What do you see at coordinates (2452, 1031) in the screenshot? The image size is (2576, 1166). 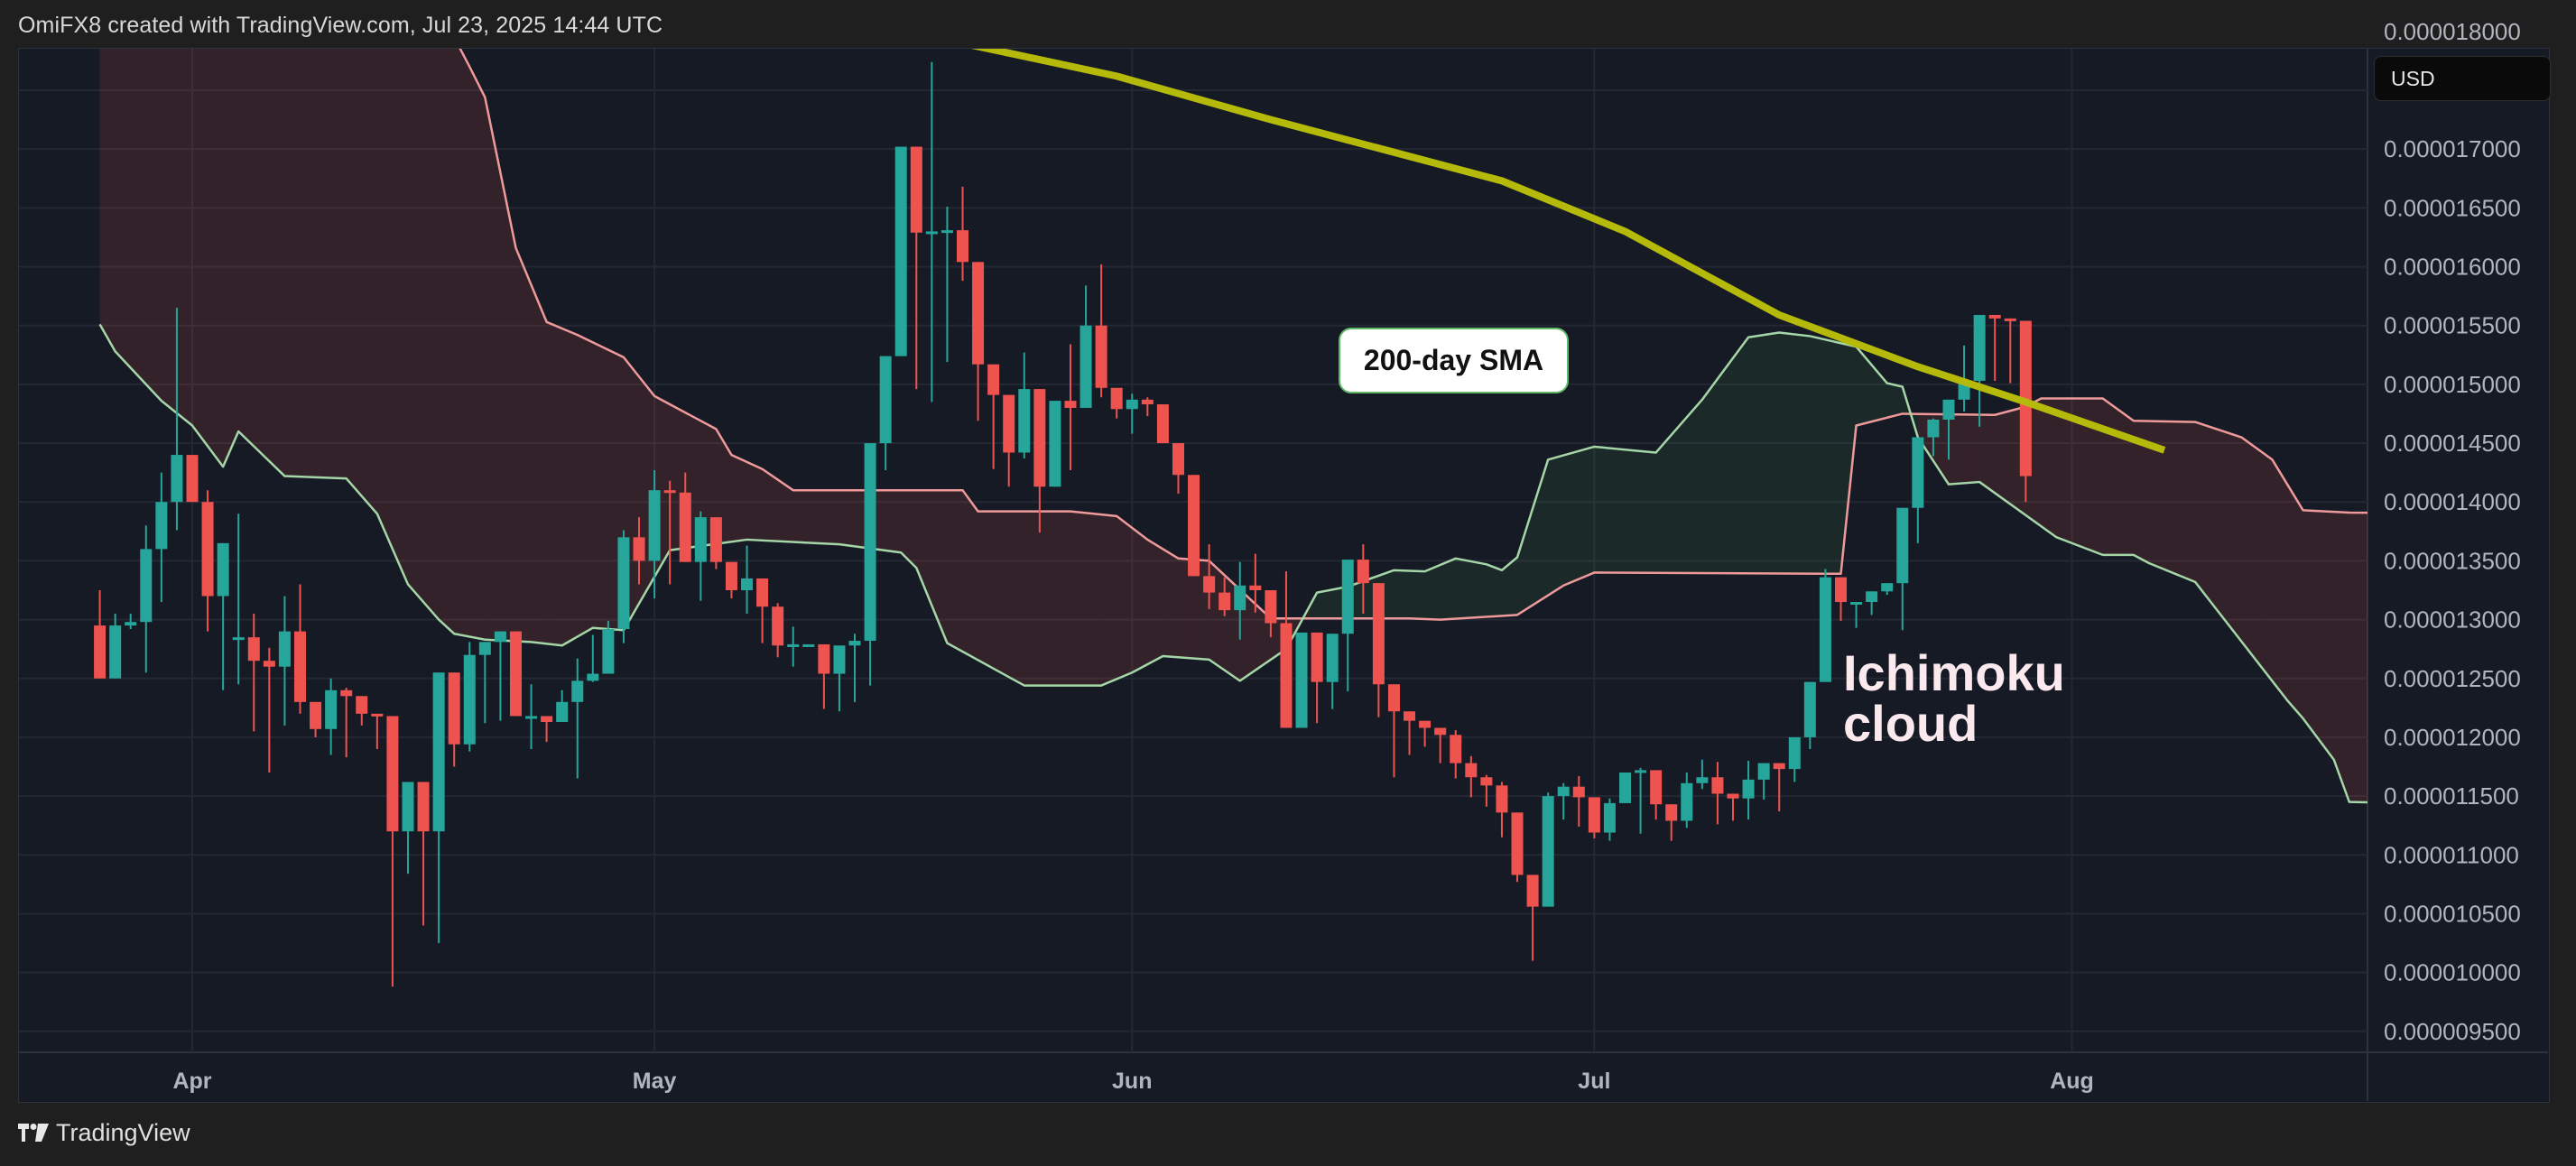 I see `price-tick-label: 0.000009500` at bounding box center [2452, 1031].